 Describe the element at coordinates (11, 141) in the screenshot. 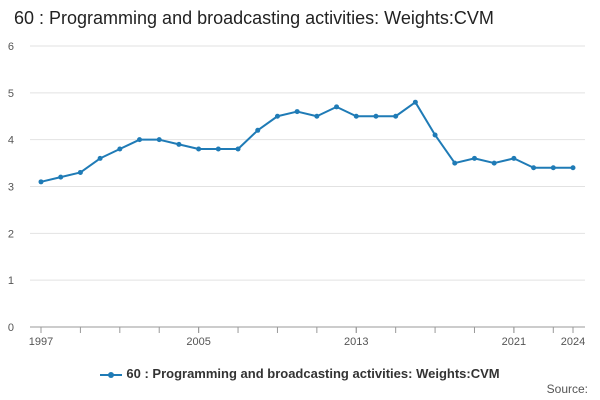

I see `y-tick-label: 4` at that location.